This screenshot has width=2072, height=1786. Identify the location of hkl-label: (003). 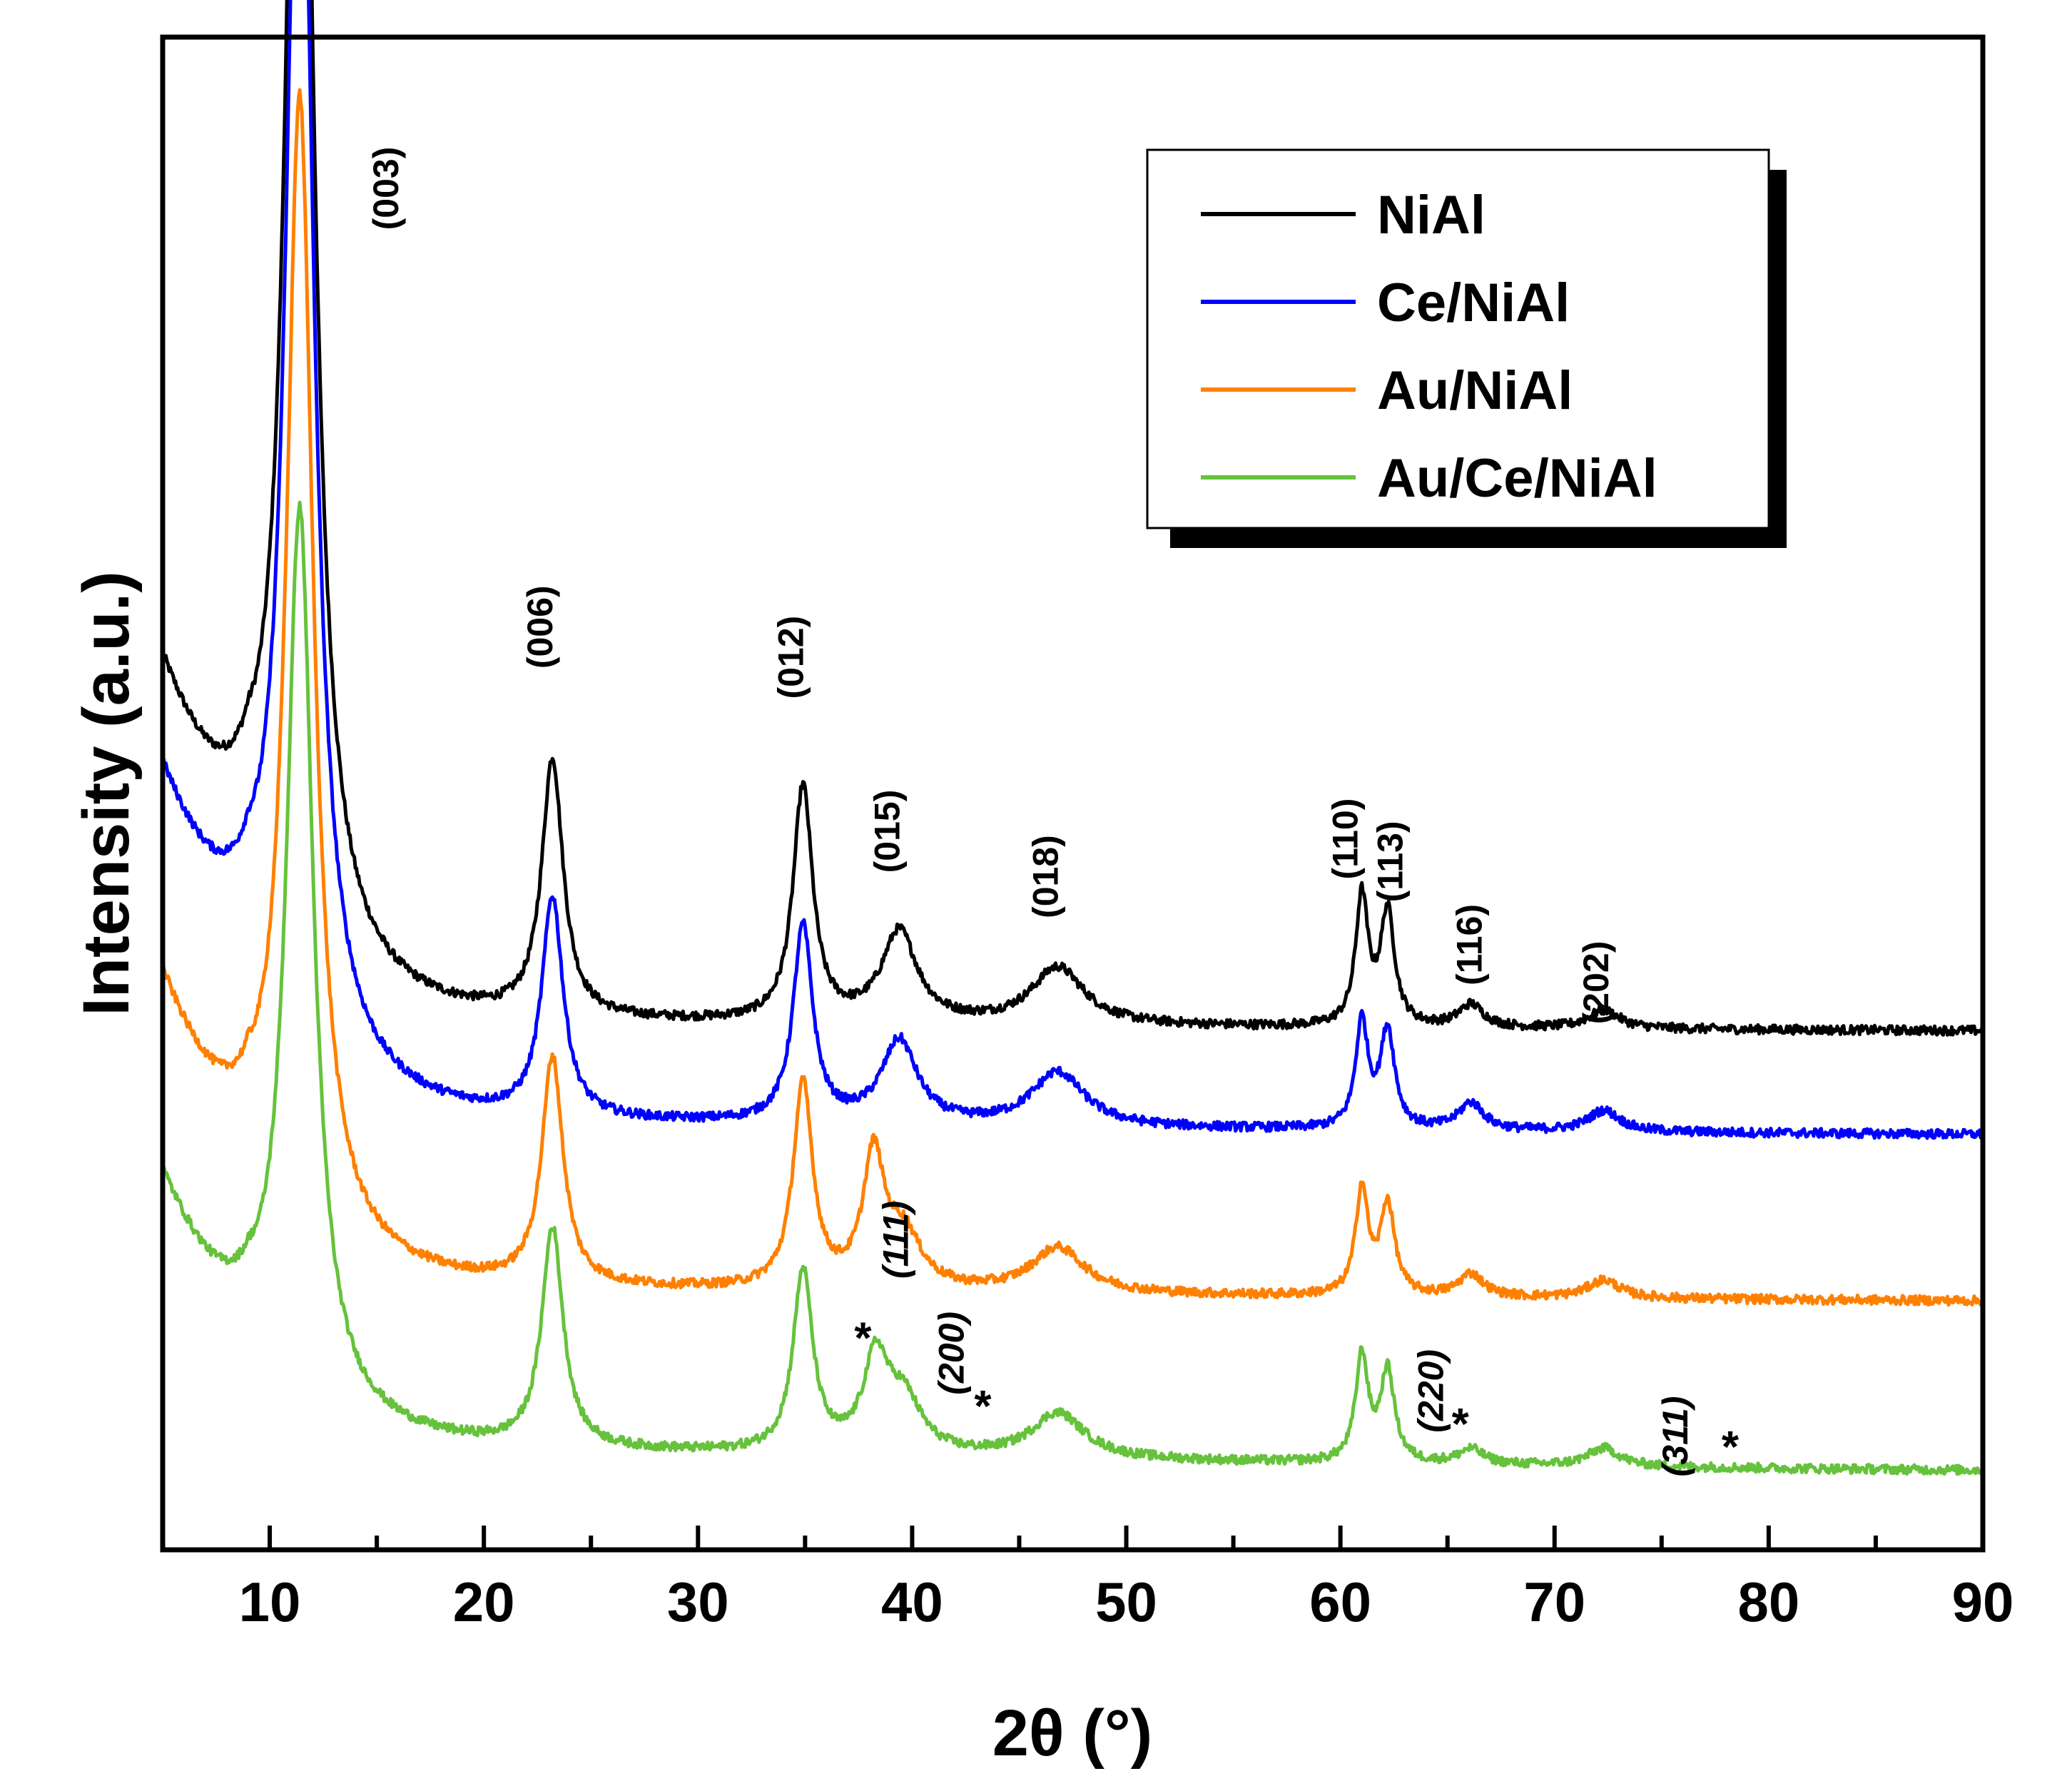
(386, 189).